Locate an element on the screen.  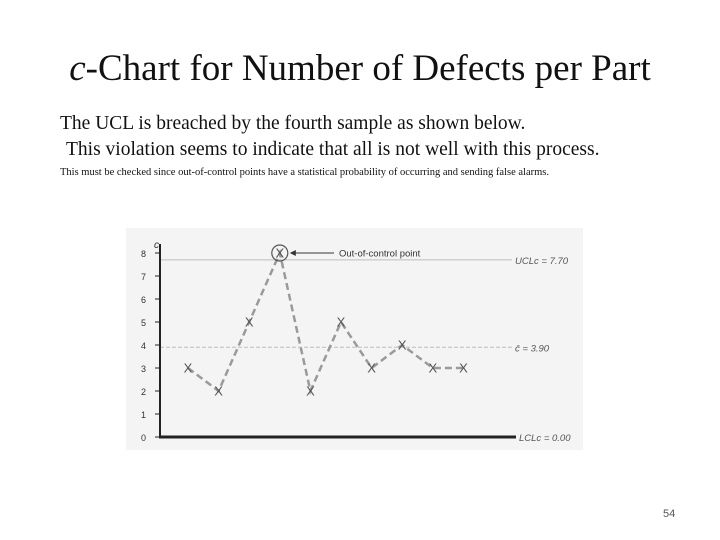
lcl-label: LCLc = 0.00 is located at coordinates (545, 438).